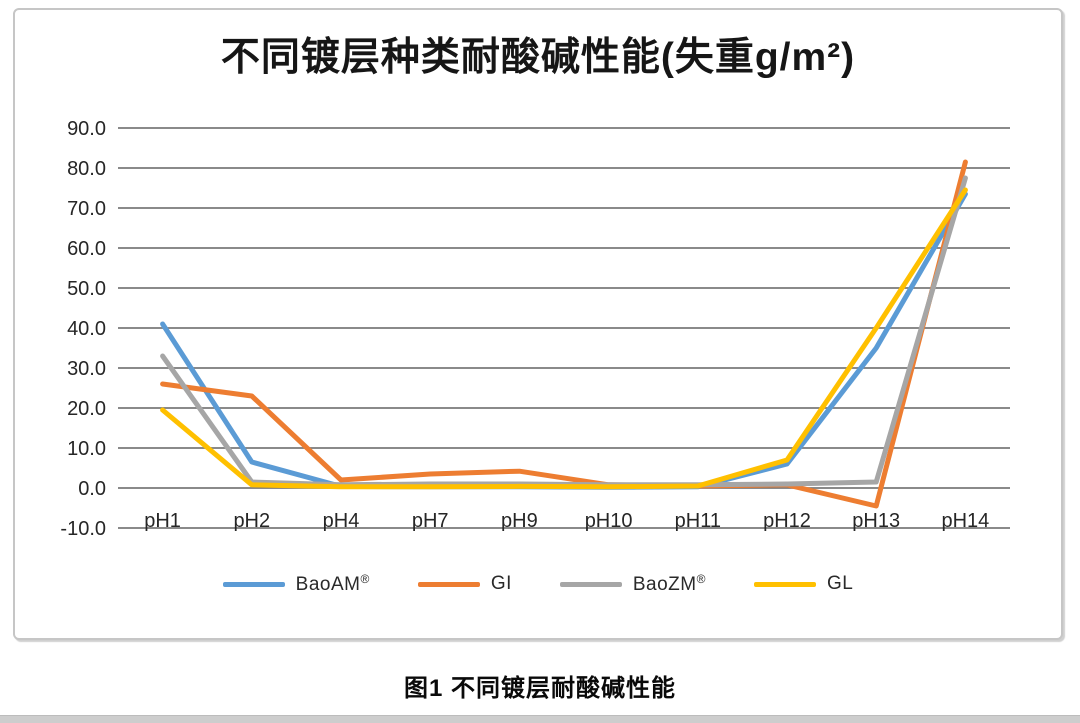 This screenshot has width=1080, height=723. I want to click on legend-label: BaoZM®, so click(669, 583).